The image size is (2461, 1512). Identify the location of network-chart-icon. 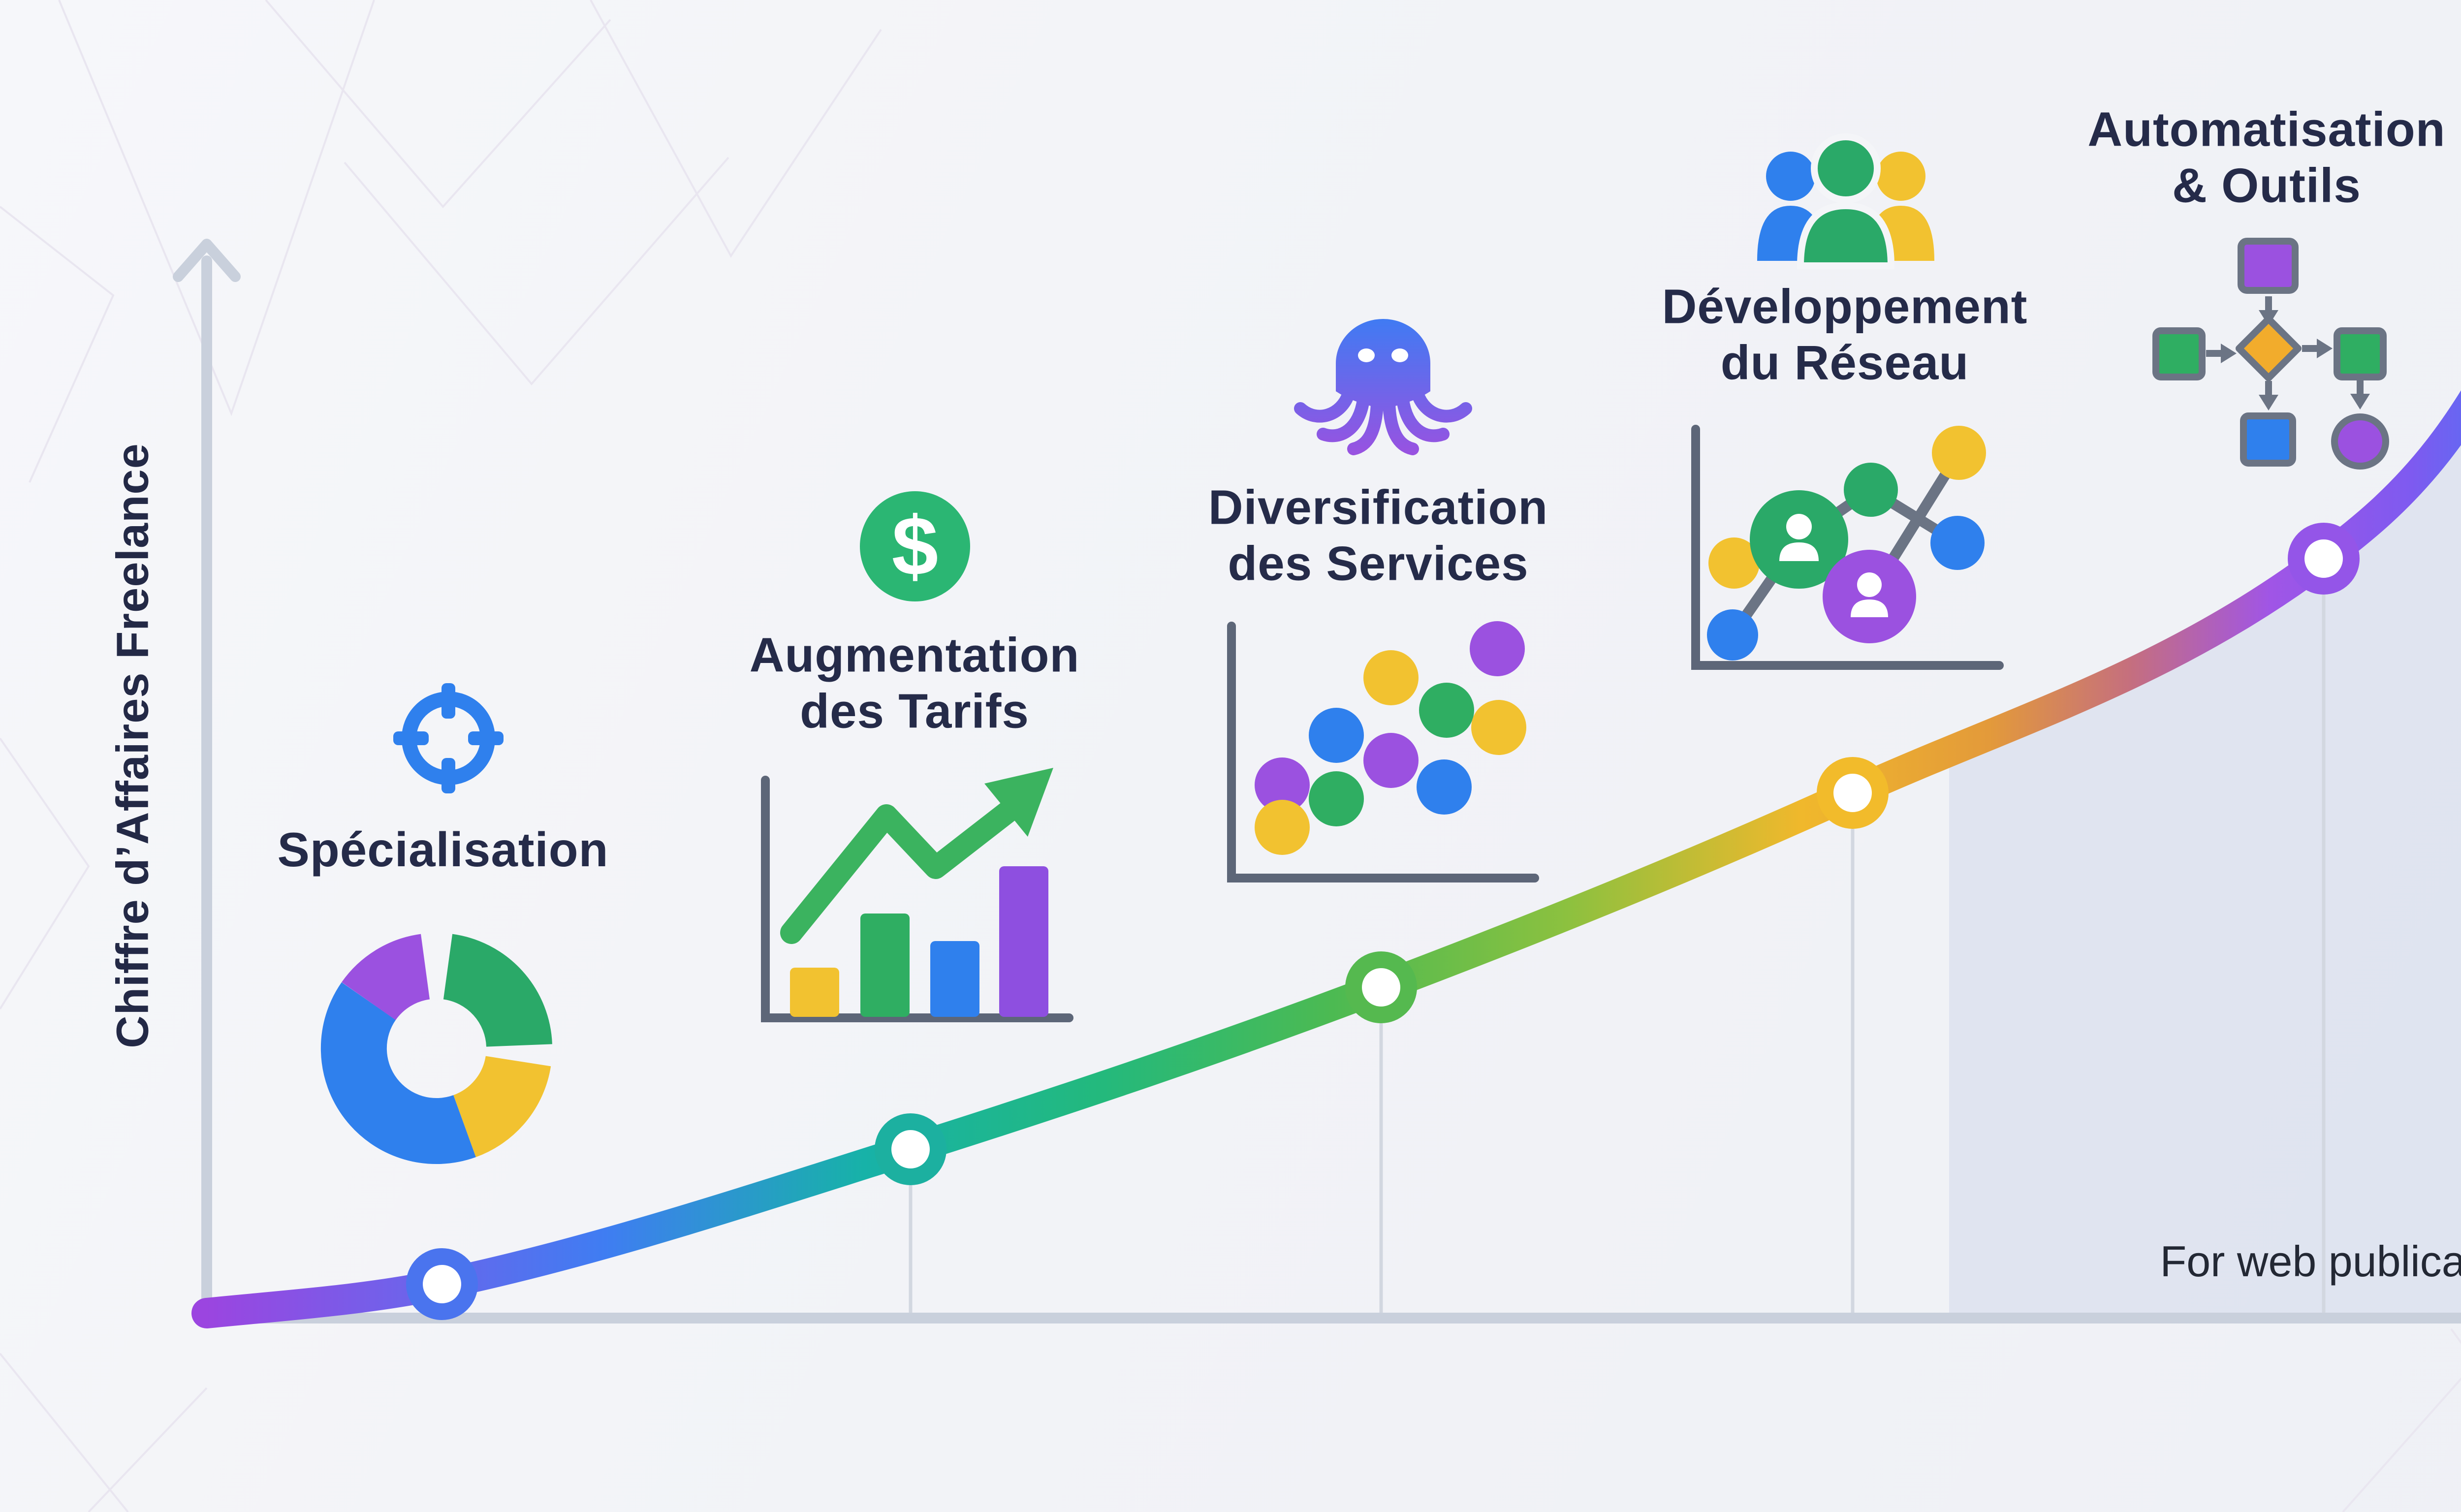
(1847, 547).